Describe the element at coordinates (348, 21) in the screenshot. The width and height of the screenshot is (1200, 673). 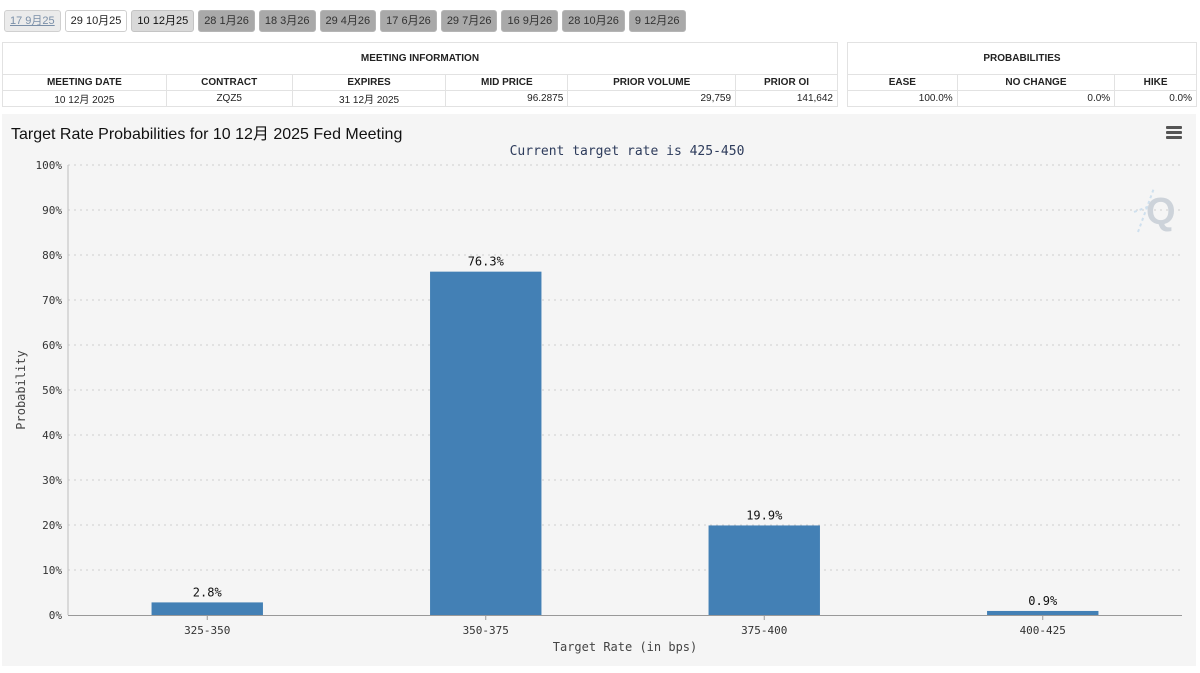
I see `tab-meeting-5: 29 4月26` at that location.